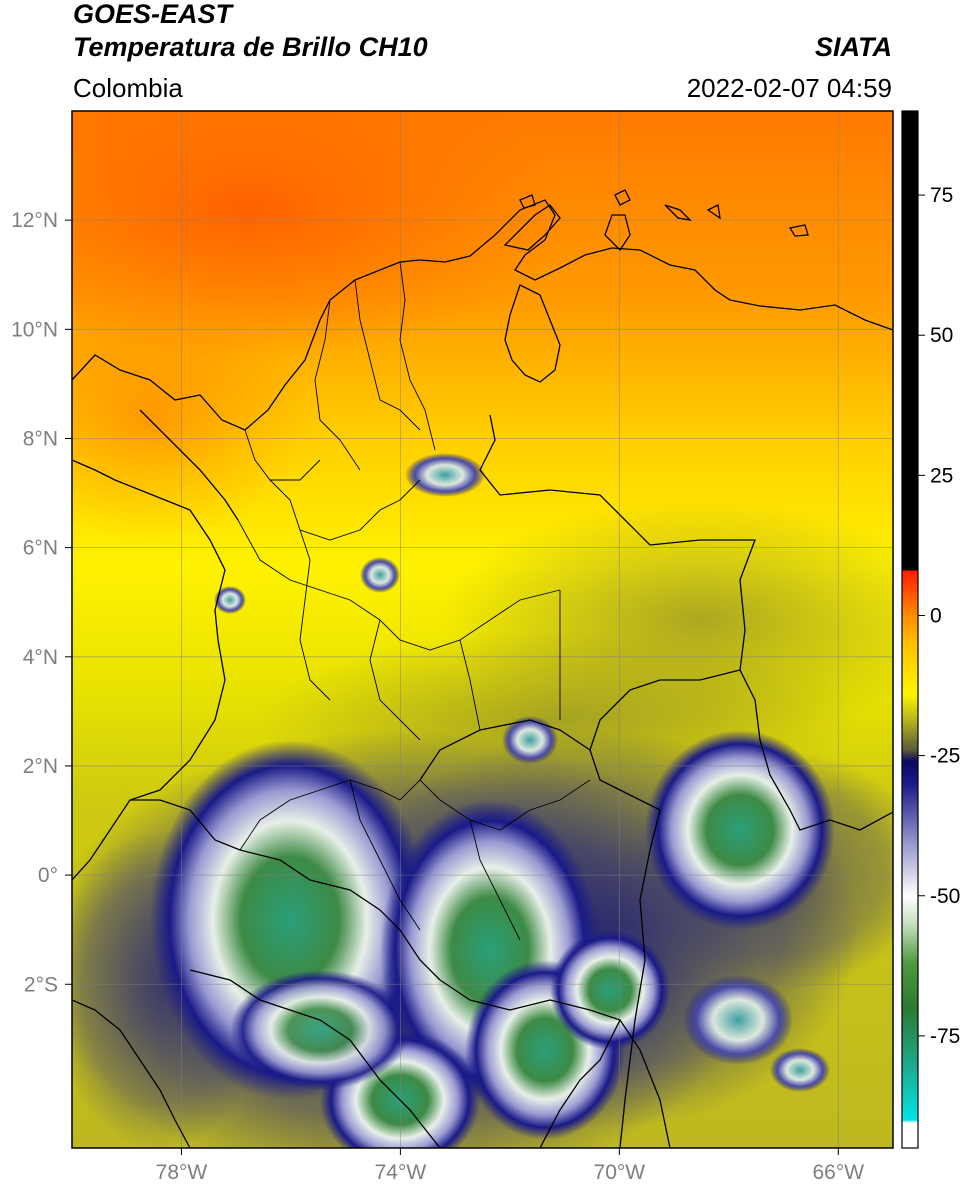 The image size is (966, 1190). What do you see at coordinates (941, 195) in the screenshot?
I see `colorbar-tick-label: 75` at bounding box center [941, 195].